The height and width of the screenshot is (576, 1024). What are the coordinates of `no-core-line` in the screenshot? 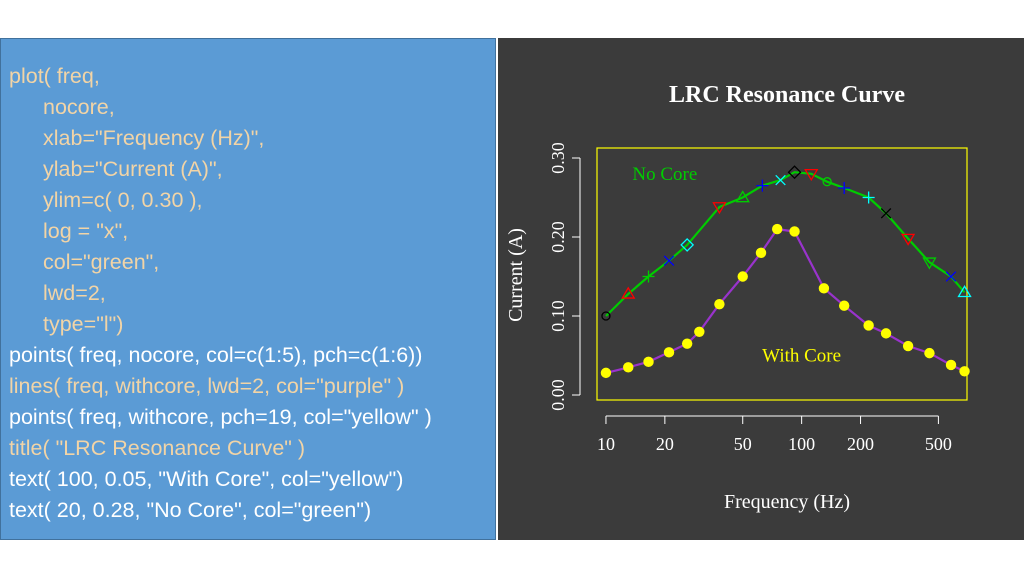 It's located at (785, 244).